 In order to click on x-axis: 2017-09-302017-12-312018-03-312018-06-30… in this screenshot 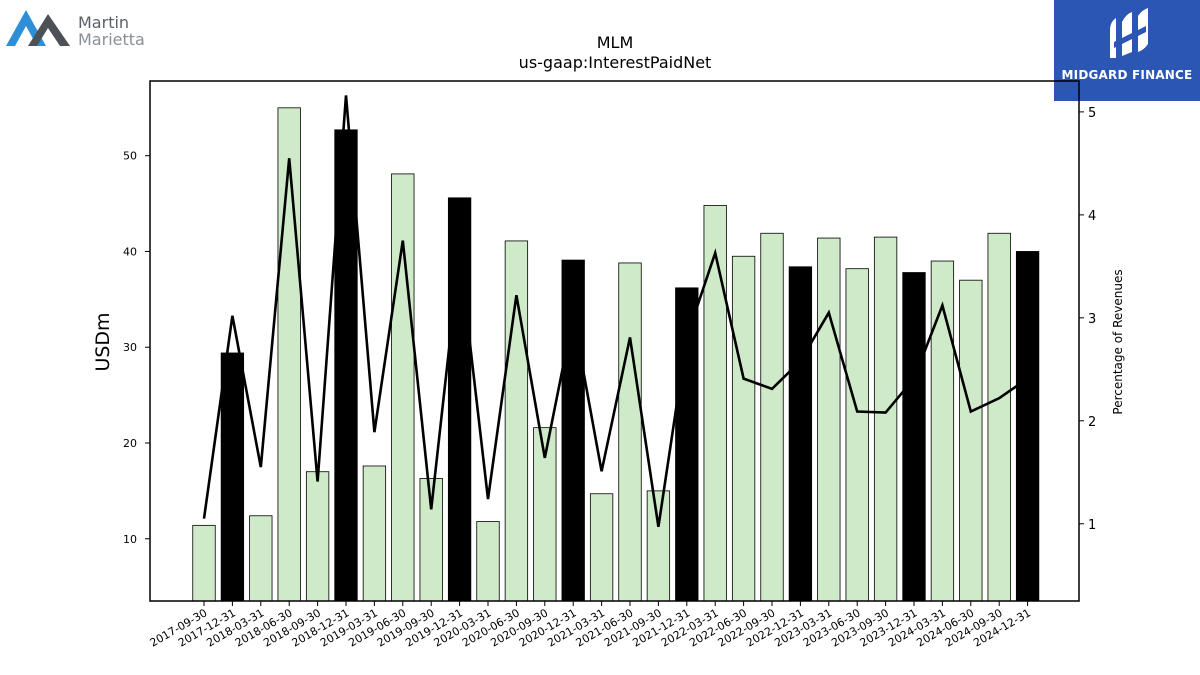, I will do `click(590, 625)`.